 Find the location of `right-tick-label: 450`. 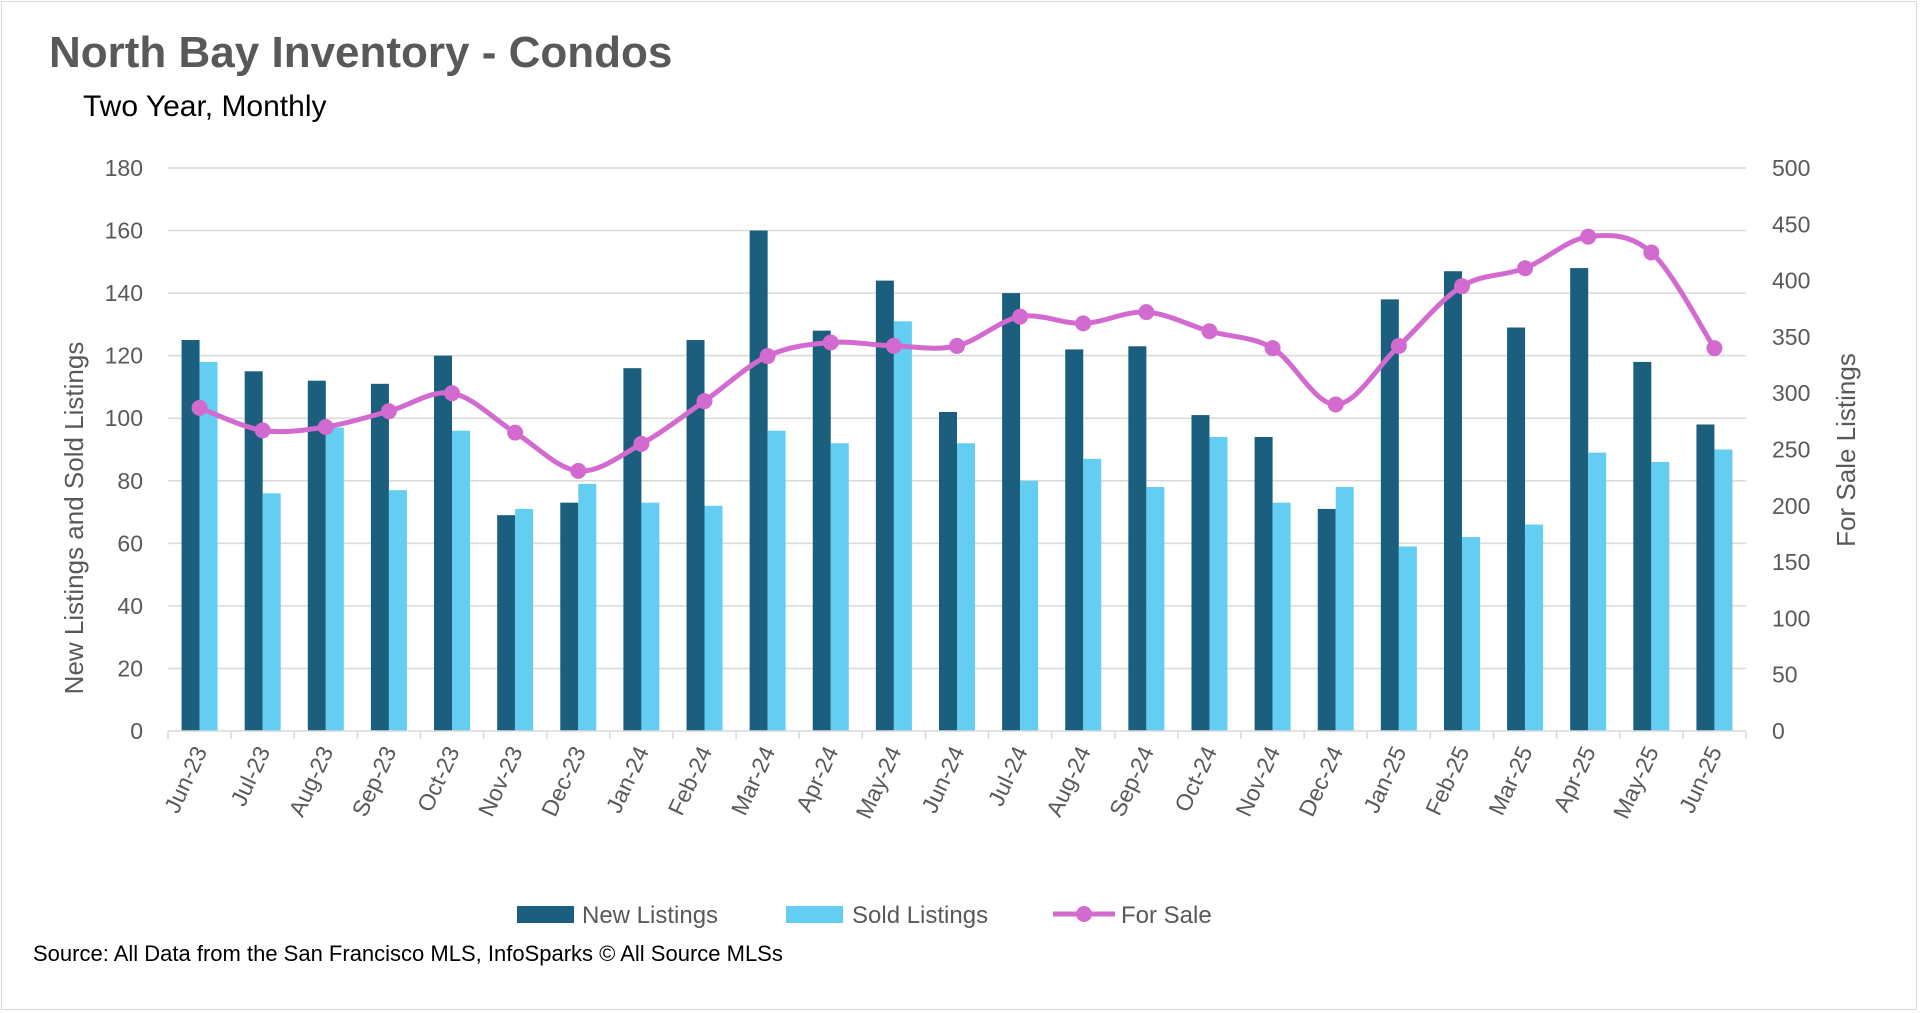

right-tick-label: 450 is located at coordinates (1791, 224).